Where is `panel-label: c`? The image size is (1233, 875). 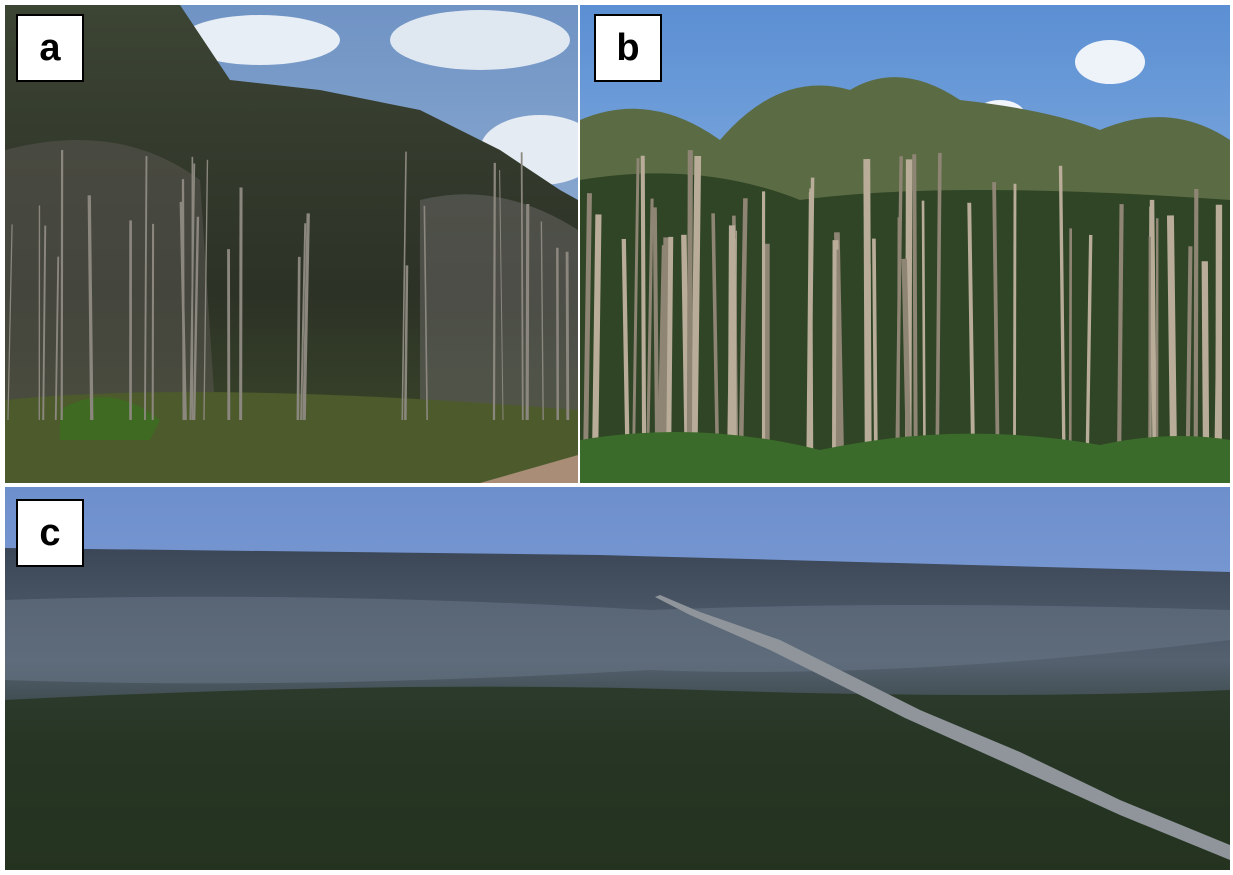
panel-label: c is located at coordinates (49, 533).